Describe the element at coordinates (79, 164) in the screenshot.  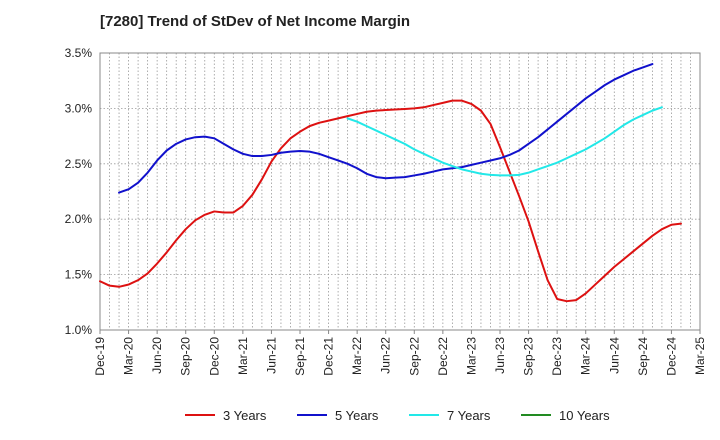
I see `y-tick-label: 2.5%` at that location.